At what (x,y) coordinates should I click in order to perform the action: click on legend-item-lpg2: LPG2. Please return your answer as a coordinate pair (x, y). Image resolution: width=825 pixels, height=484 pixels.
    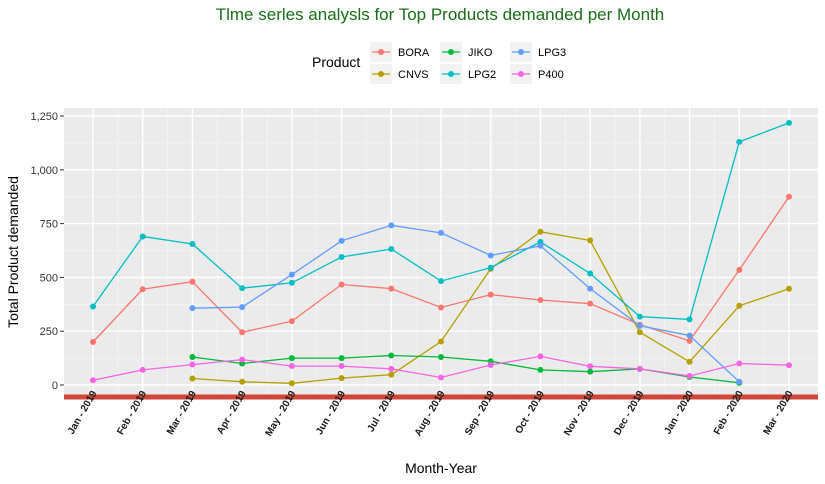
    Looking at the image, I should click on (468, 74).